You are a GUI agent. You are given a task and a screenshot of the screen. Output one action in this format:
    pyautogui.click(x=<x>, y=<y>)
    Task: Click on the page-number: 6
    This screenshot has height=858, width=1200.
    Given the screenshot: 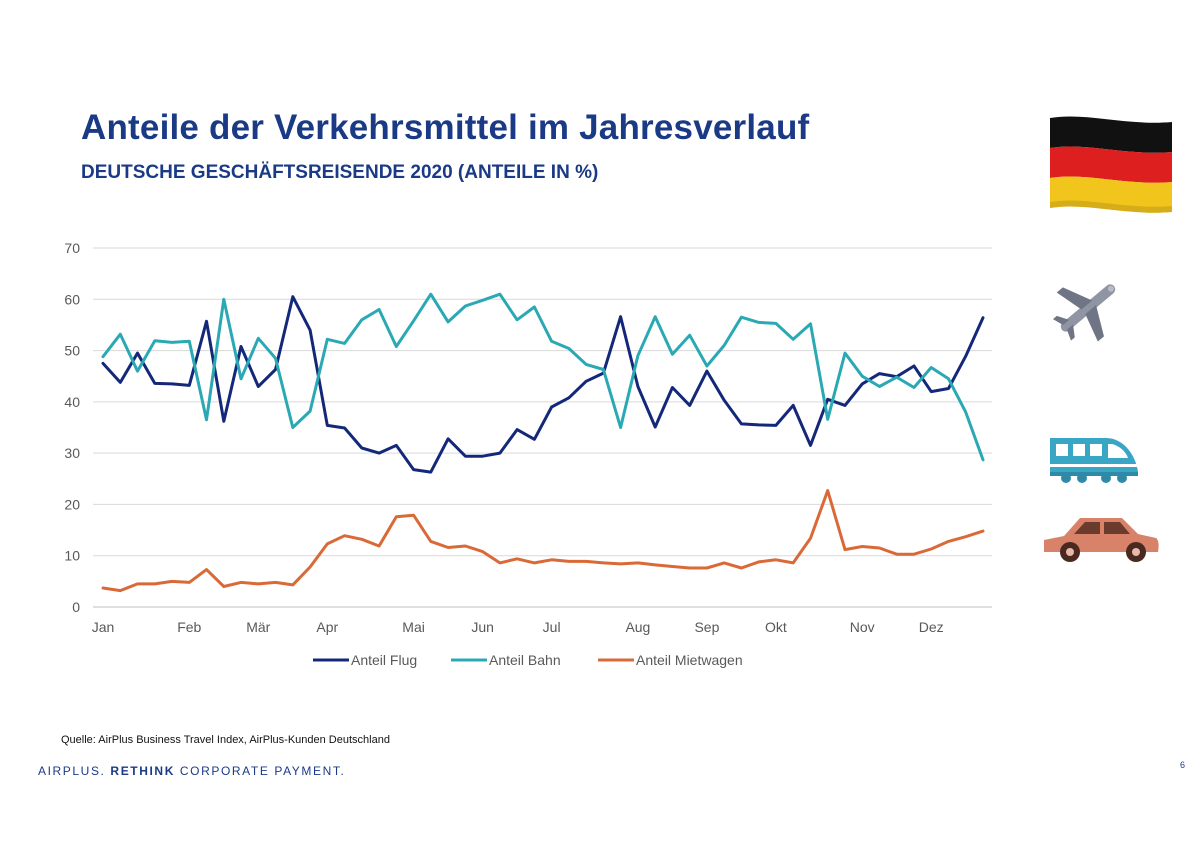 What is the action you would take?
    pyautogui.click(x=1183, y=765)
    